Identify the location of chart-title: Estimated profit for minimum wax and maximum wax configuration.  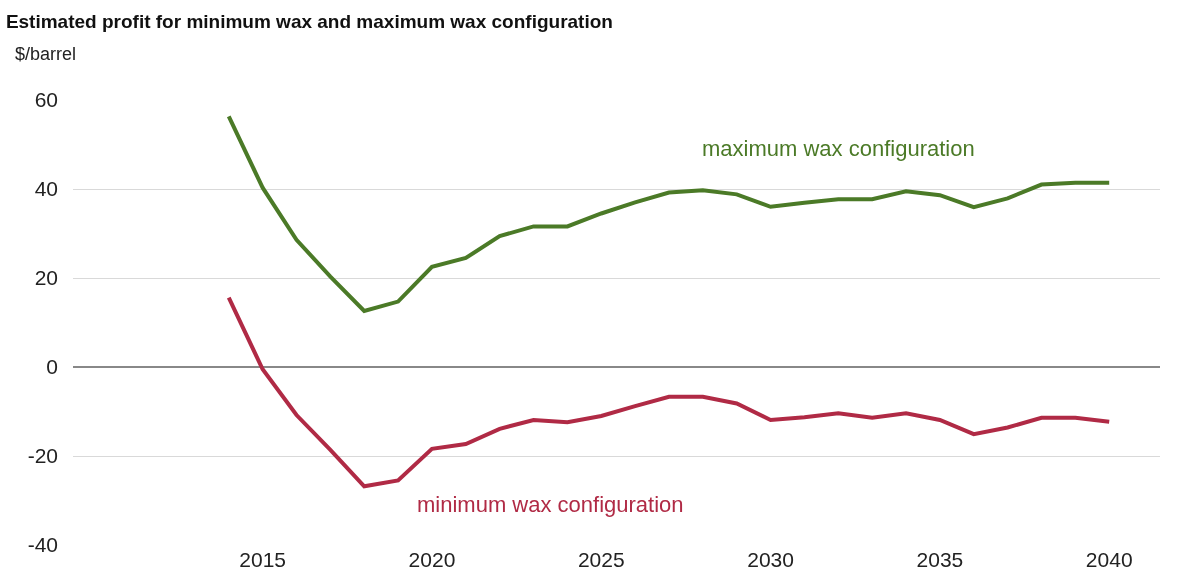
(309, 21).